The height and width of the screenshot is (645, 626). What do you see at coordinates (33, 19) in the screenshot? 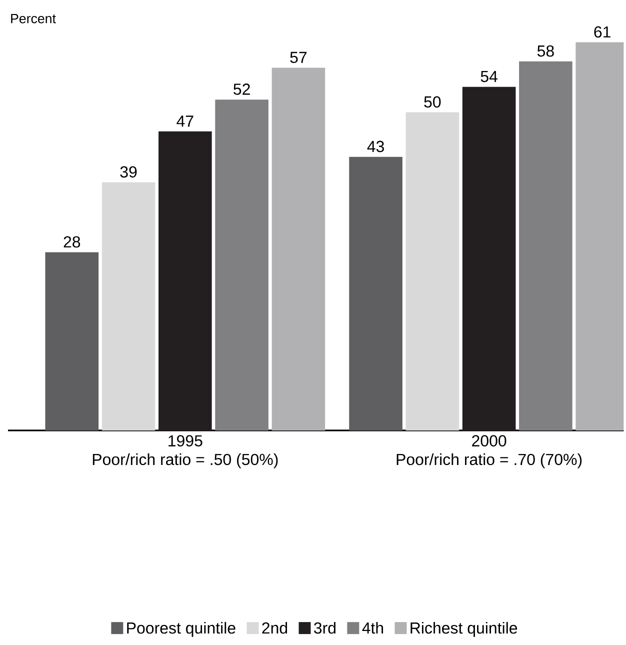
I see `y-axis-title: Percent` at bounding box center [33, 19].